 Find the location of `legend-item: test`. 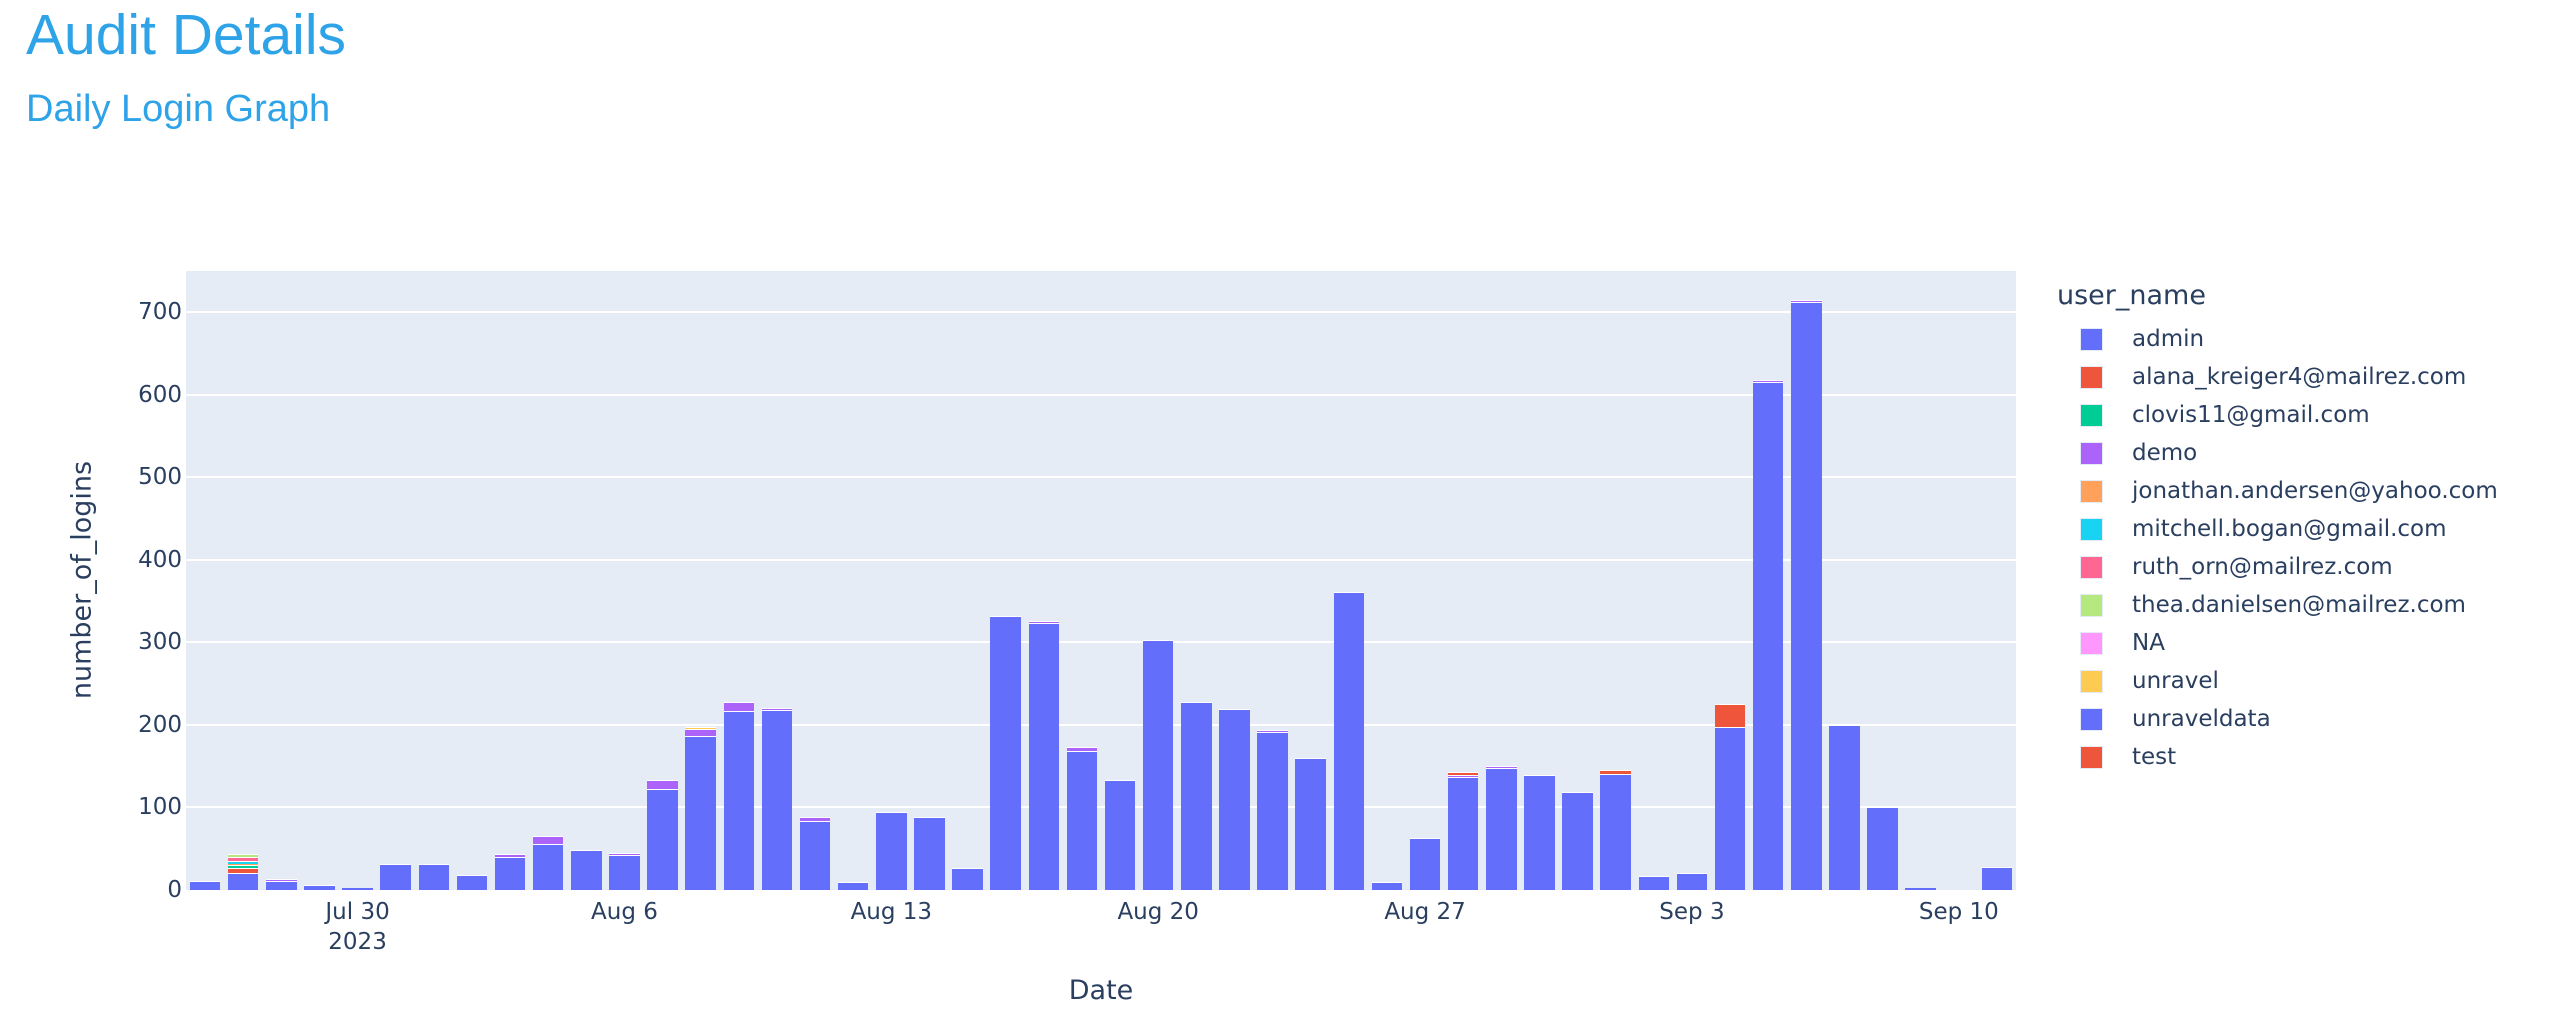

legend-item: test is located at coordinates (2277, 757).